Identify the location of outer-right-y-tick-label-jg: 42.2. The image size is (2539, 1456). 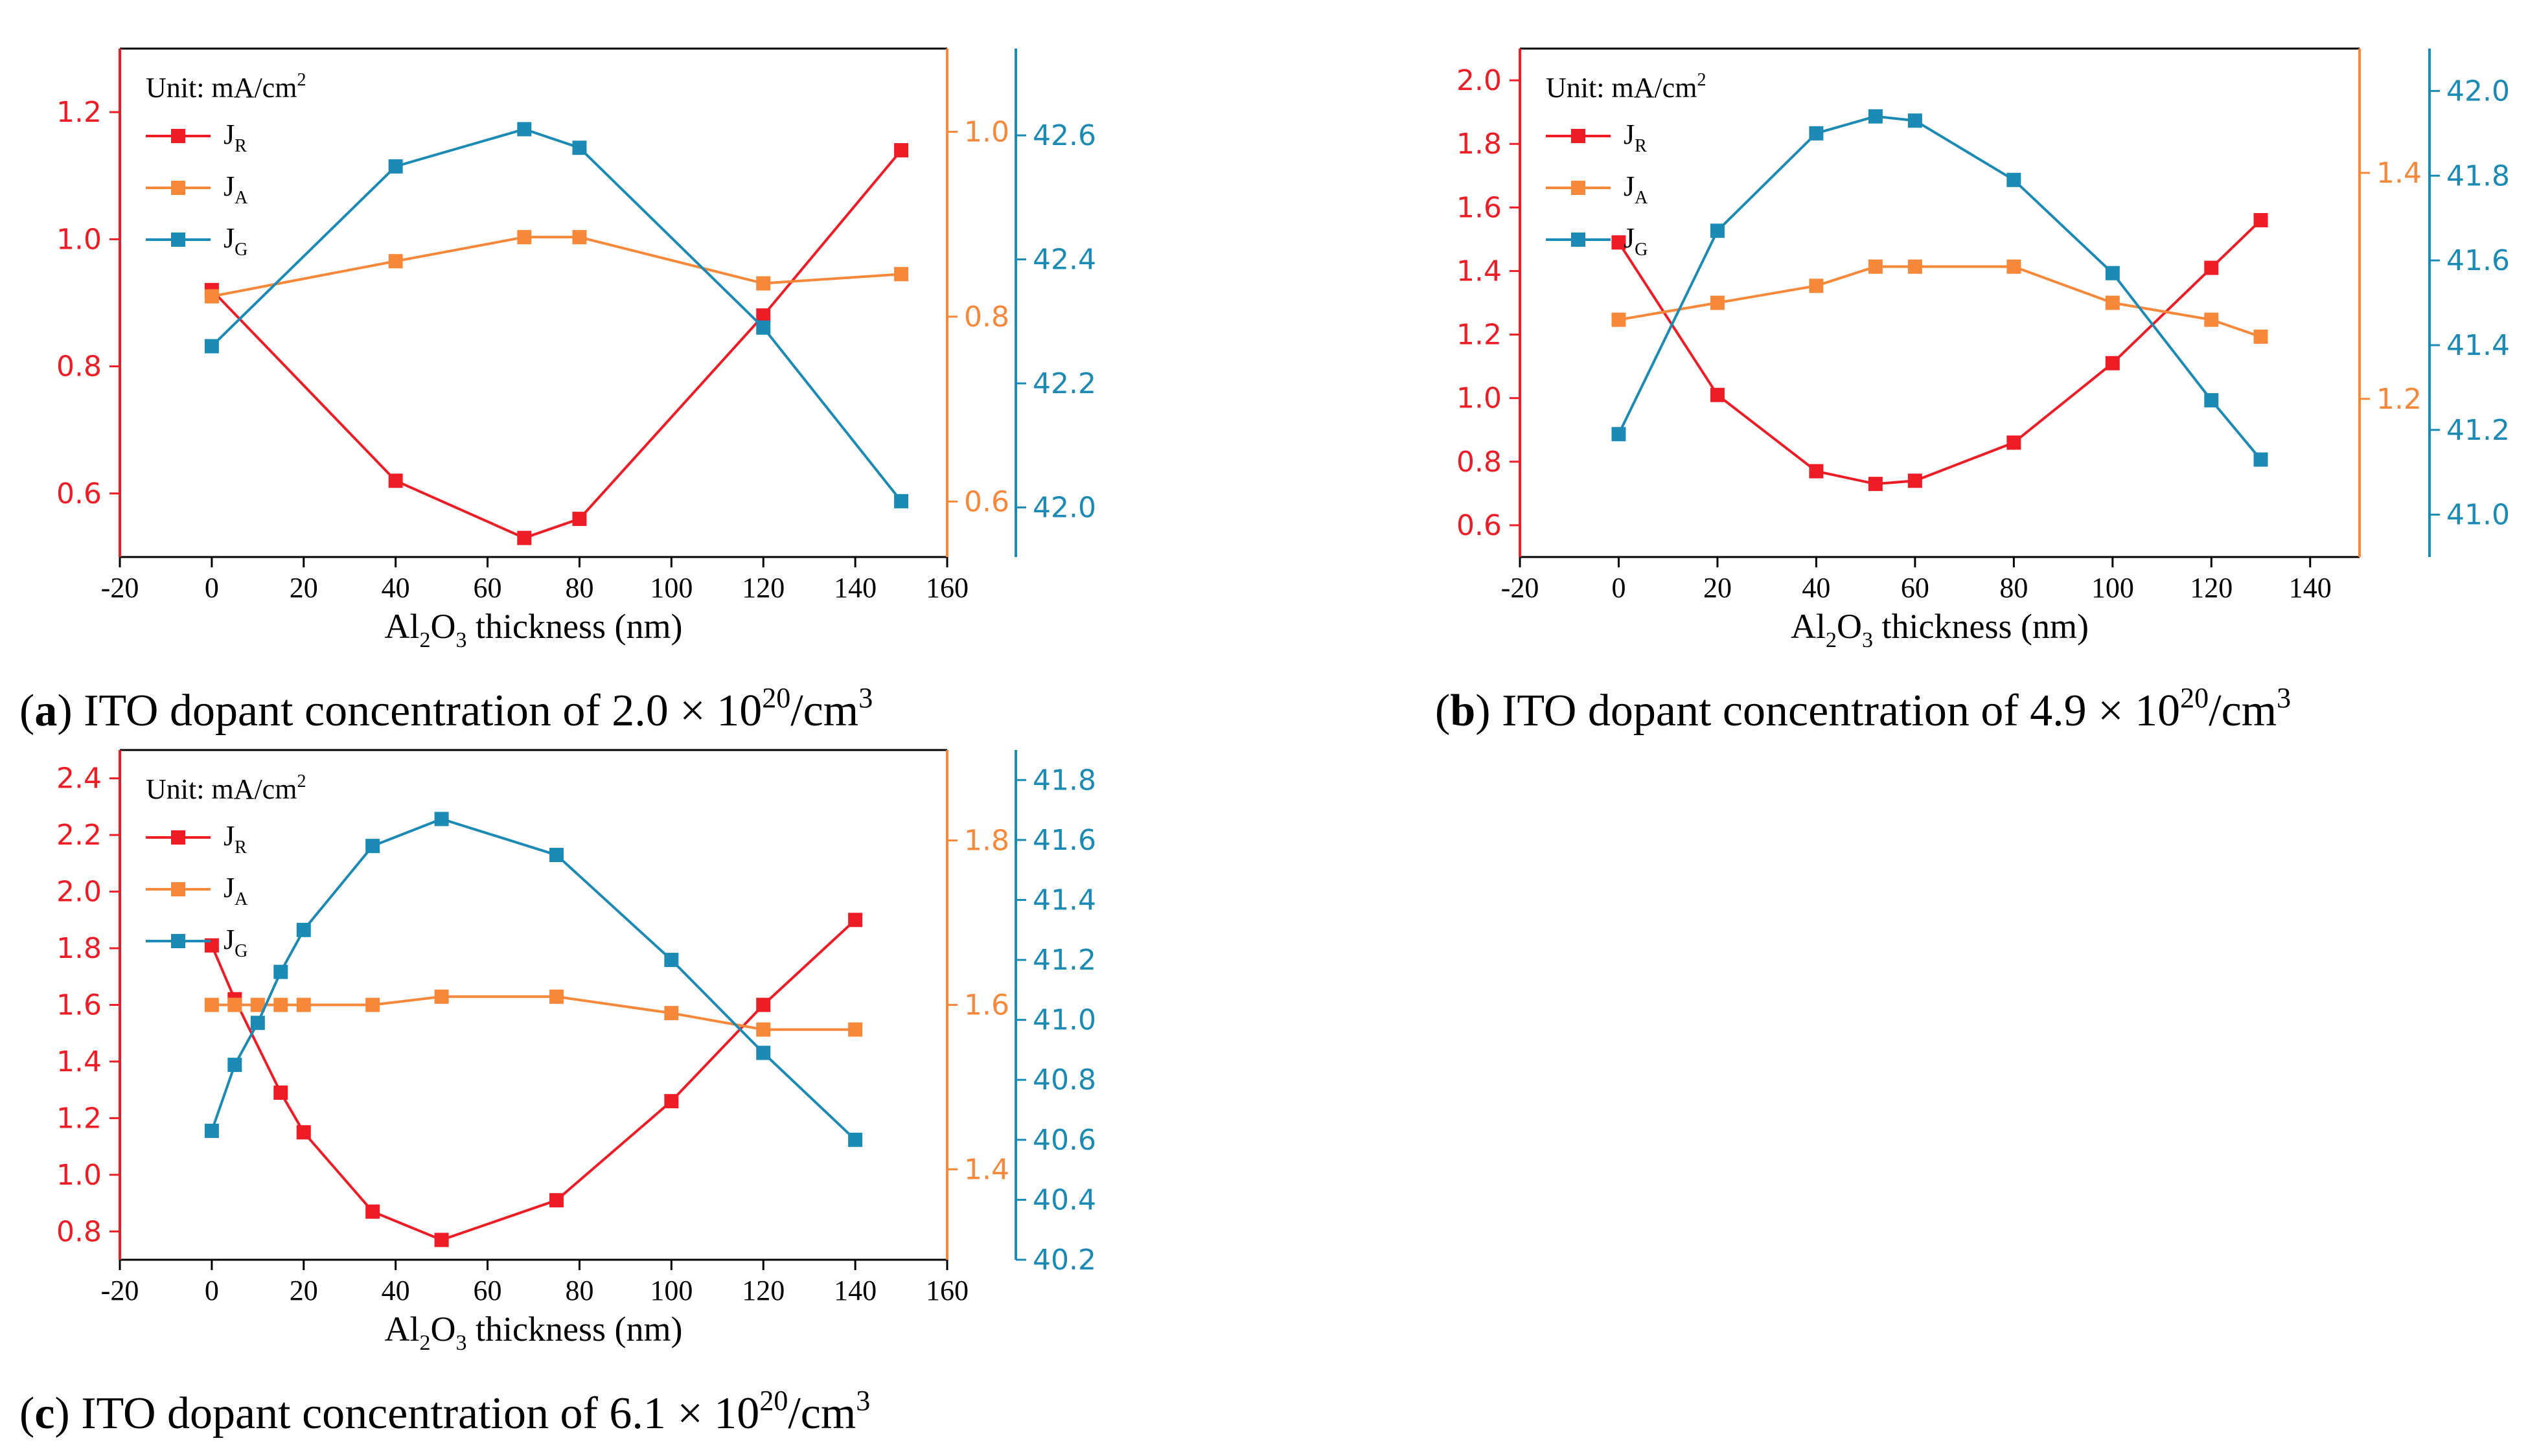
(1064, 384).